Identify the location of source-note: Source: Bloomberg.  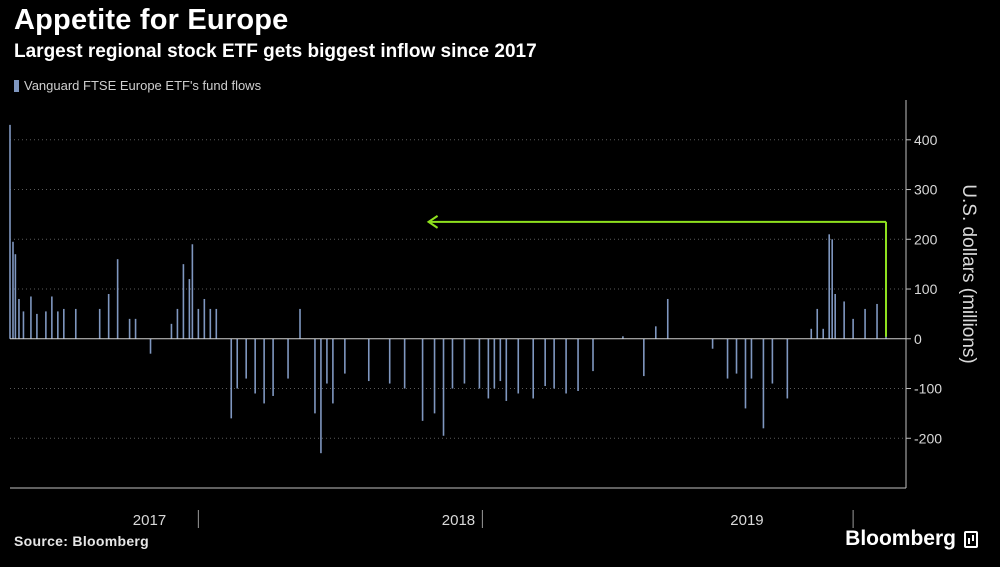
(82, 541).